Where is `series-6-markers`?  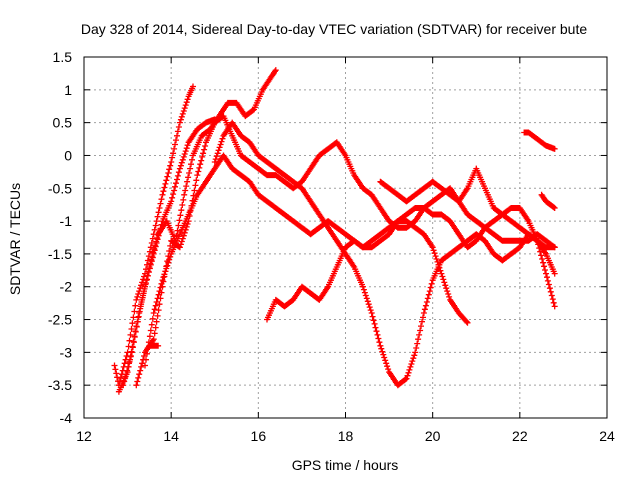 series-6-markers is located at coordinates (154, 345).